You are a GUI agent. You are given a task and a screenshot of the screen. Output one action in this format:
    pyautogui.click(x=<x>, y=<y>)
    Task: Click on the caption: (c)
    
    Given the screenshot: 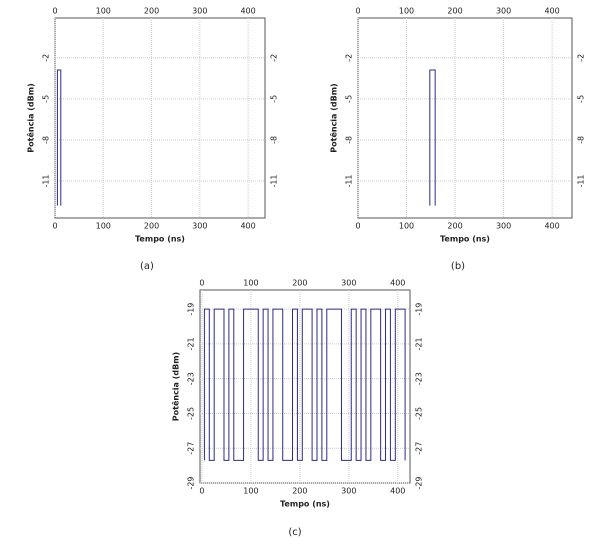 What is the action you would take?
    pyautogui.click(x=294, y=532)
    